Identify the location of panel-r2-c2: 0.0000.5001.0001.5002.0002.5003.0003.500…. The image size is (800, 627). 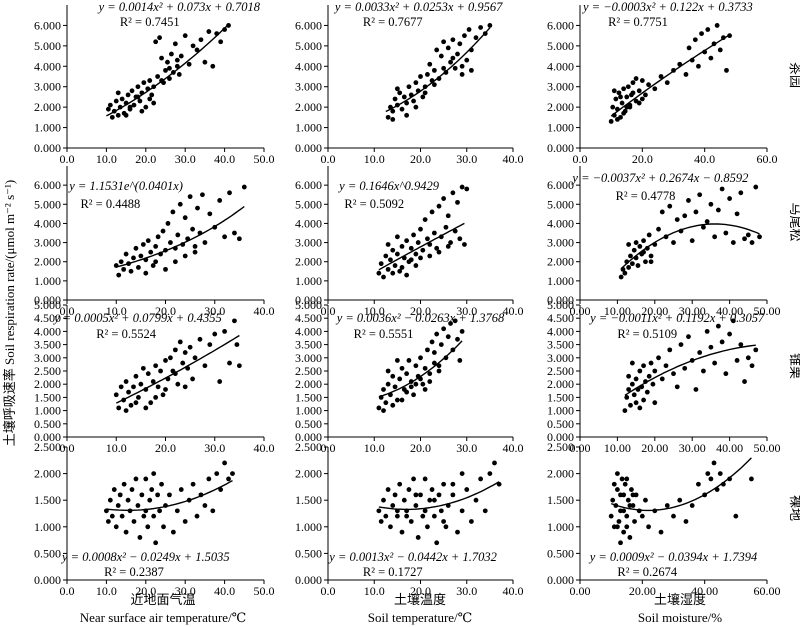
(664, 376).